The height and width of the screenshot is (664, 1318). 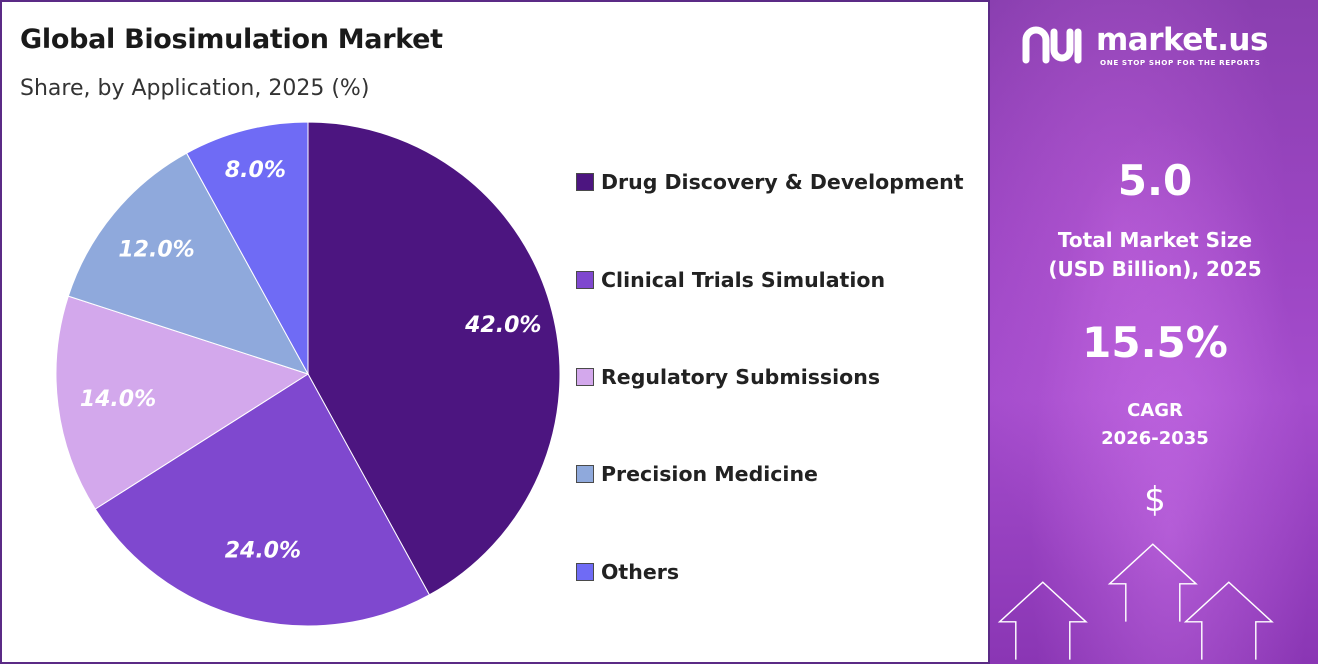 What do you see at coordinates (1228, 620) in the screenshot?
I see `arrow-up-right-icon` at bounding box center [1228, 620].